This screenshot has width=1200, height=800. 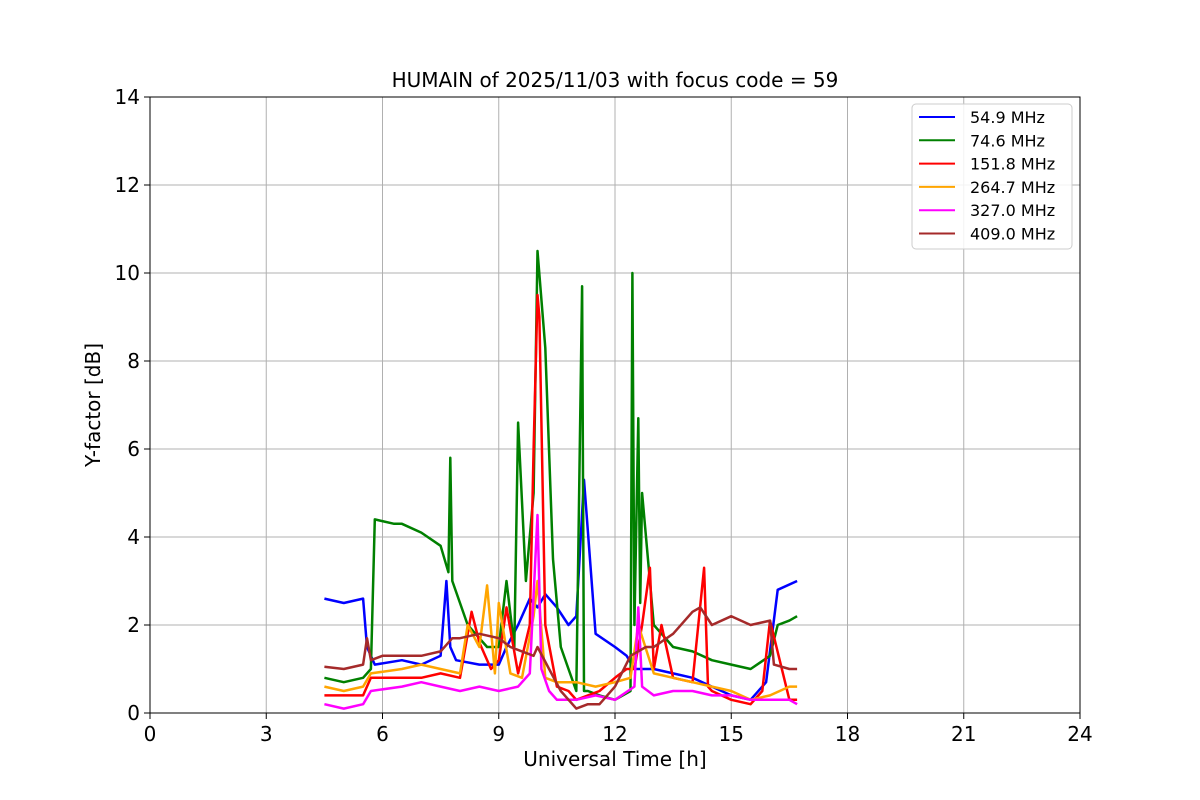 What do you see at coordinates (133, 537) in the screenshot?
I see `y-tick-label: 4` at bounding box center [133, 537].